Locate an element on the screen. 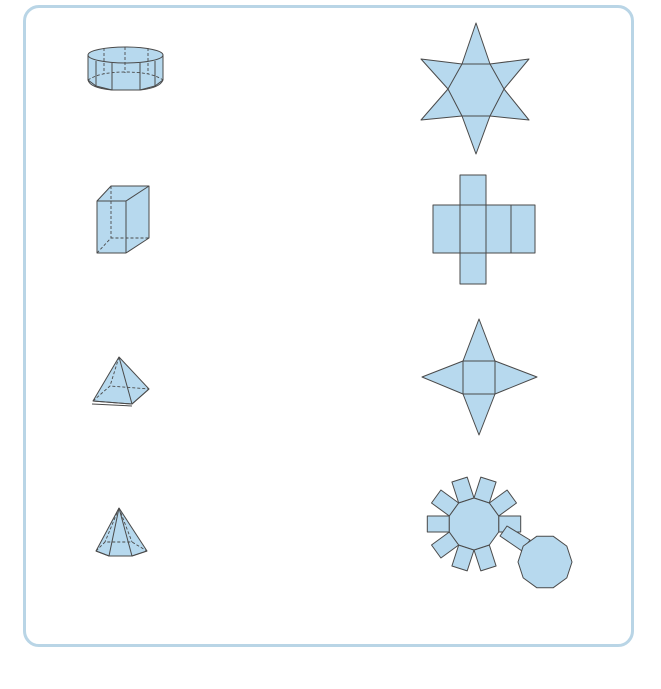 The height and width of the screenshot is (689, 661). hexagonal-pyramid-net is located at coordinates (475, 88).